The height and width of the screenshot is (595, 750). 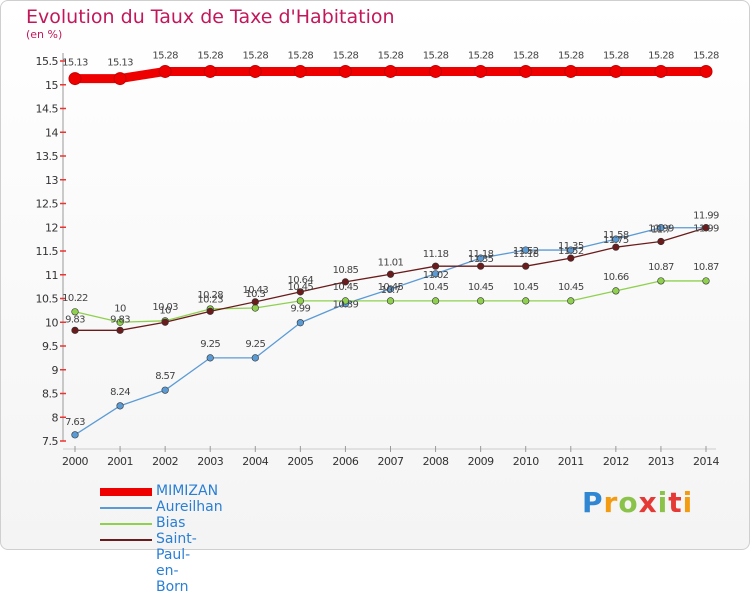 I want to click on data-label: 10.28, so click(x=210, y=295).